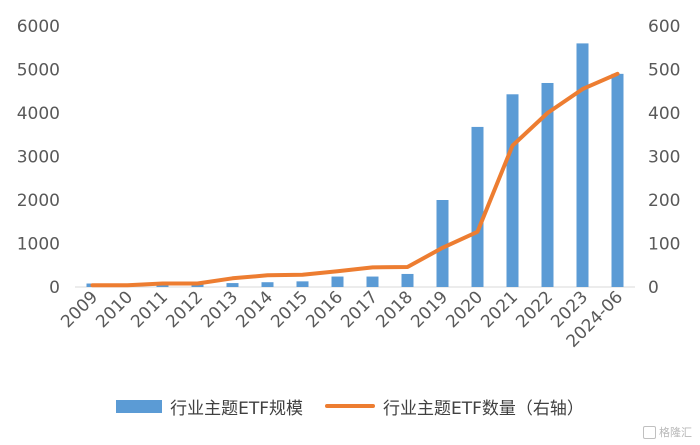  Describe the element at coordinates (664, 158) in the screenshot. I see `y-right-tick-label: 300` at that location.